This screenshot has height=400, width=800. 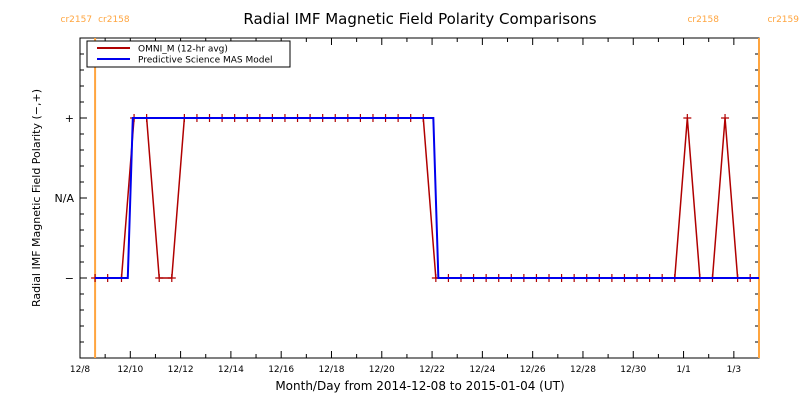 I want to click on y-axis-label: Radial IMF Magnetic Field Polarity (−,+), so click(x=36, y=198).